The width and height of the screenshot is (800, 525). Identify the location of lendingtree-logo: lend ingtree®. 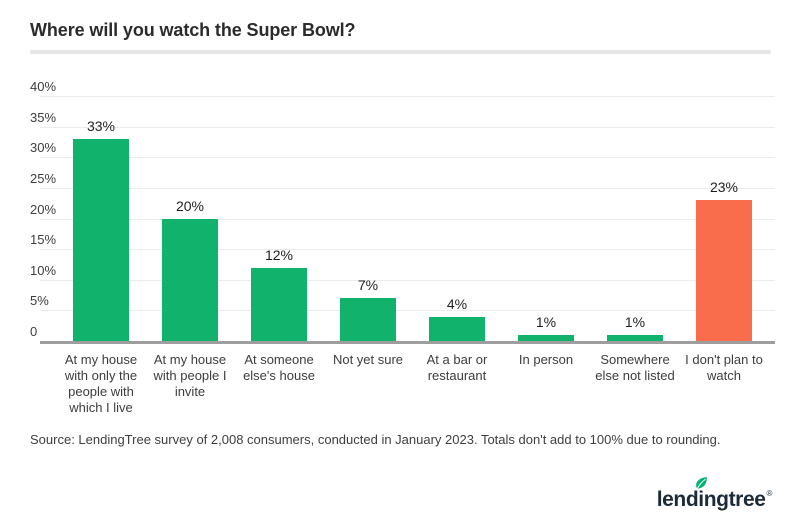
(714, 494).